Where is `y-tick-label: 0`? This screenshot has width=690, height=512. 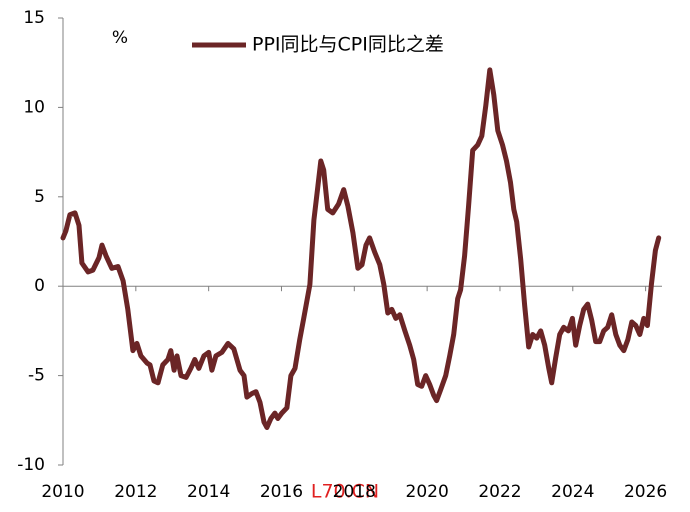 y-tick-label: 0 is located at coordinates (39, 286).